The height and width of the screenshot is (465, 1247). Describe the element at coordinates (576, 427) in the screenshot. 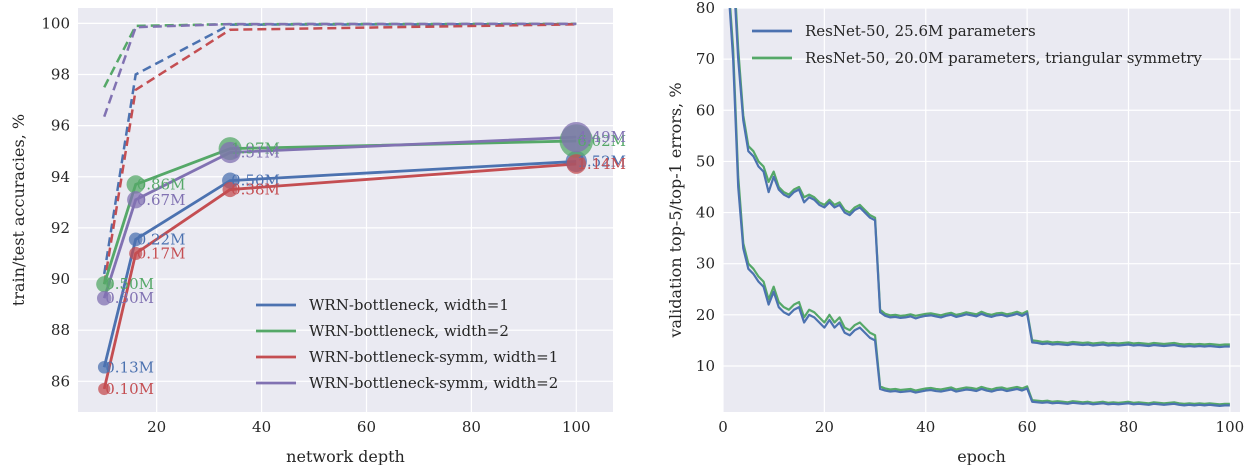

I see `left-x-tick-label: 100` at that location.